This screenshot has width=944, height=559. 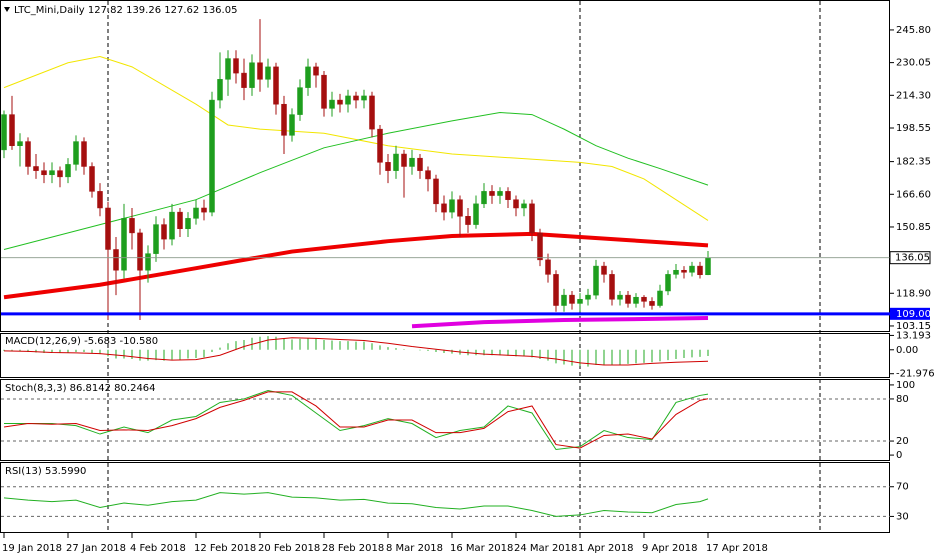 I want to click on moving-average, so click(x=560, y=322).